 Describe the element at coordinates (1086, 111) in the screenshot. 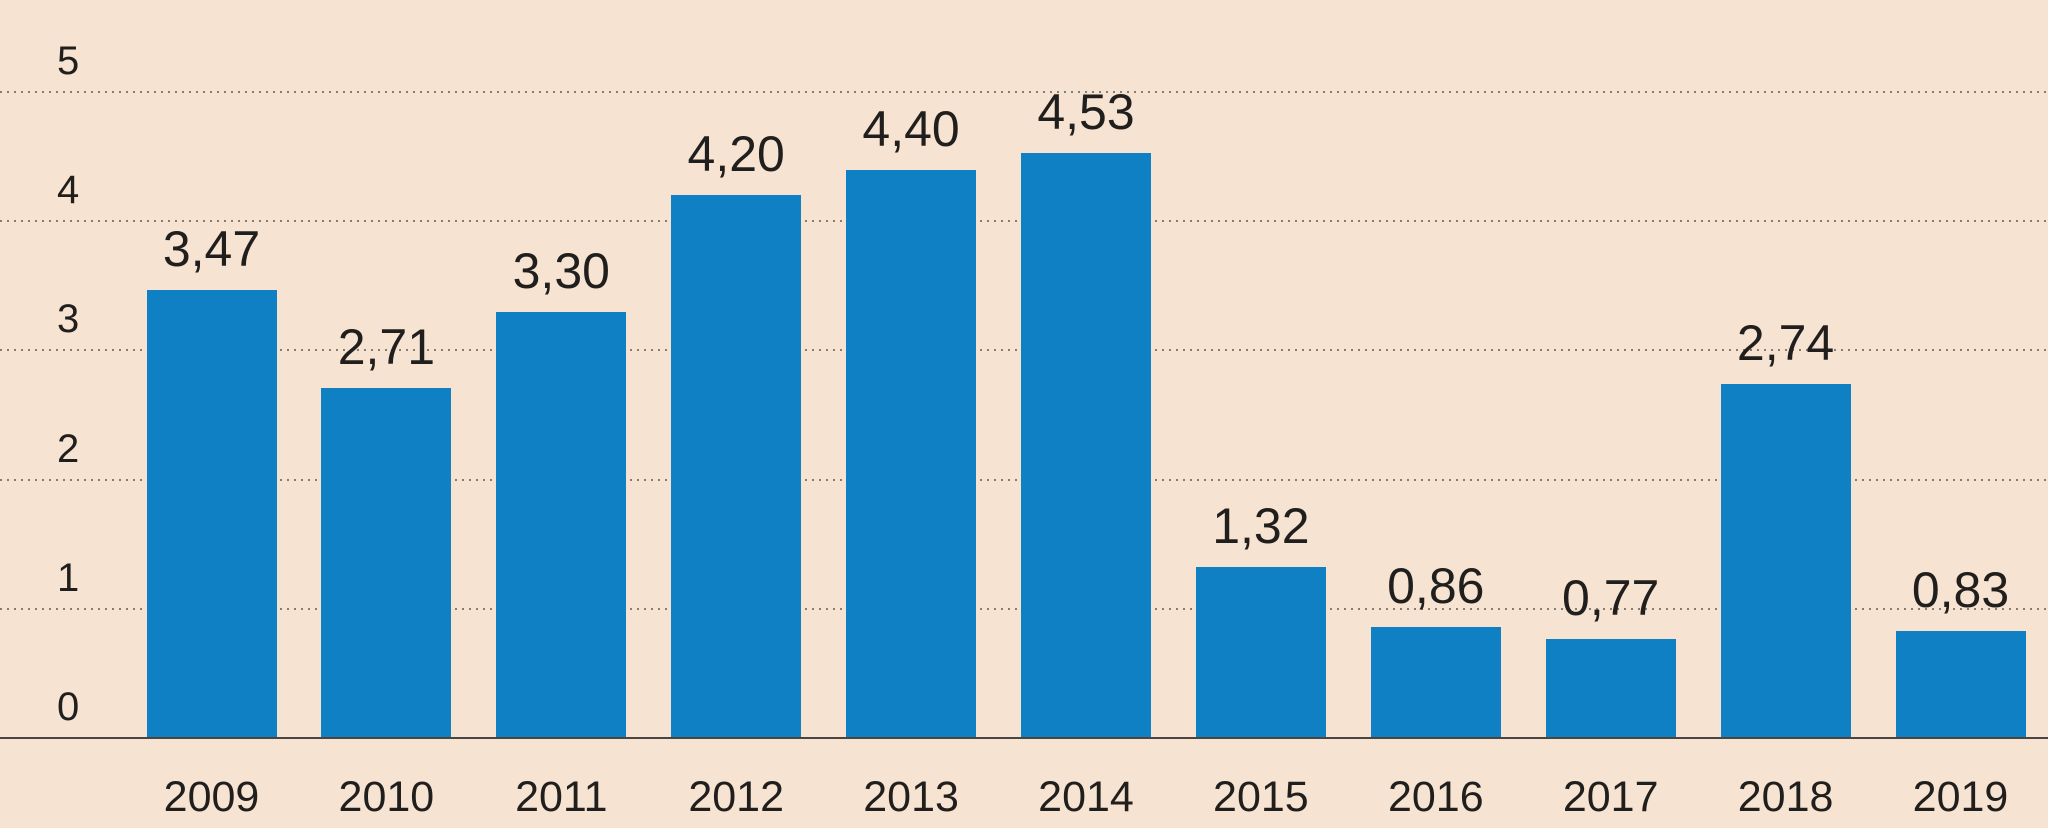

I see `value-label-2014: 4,53` at that location.